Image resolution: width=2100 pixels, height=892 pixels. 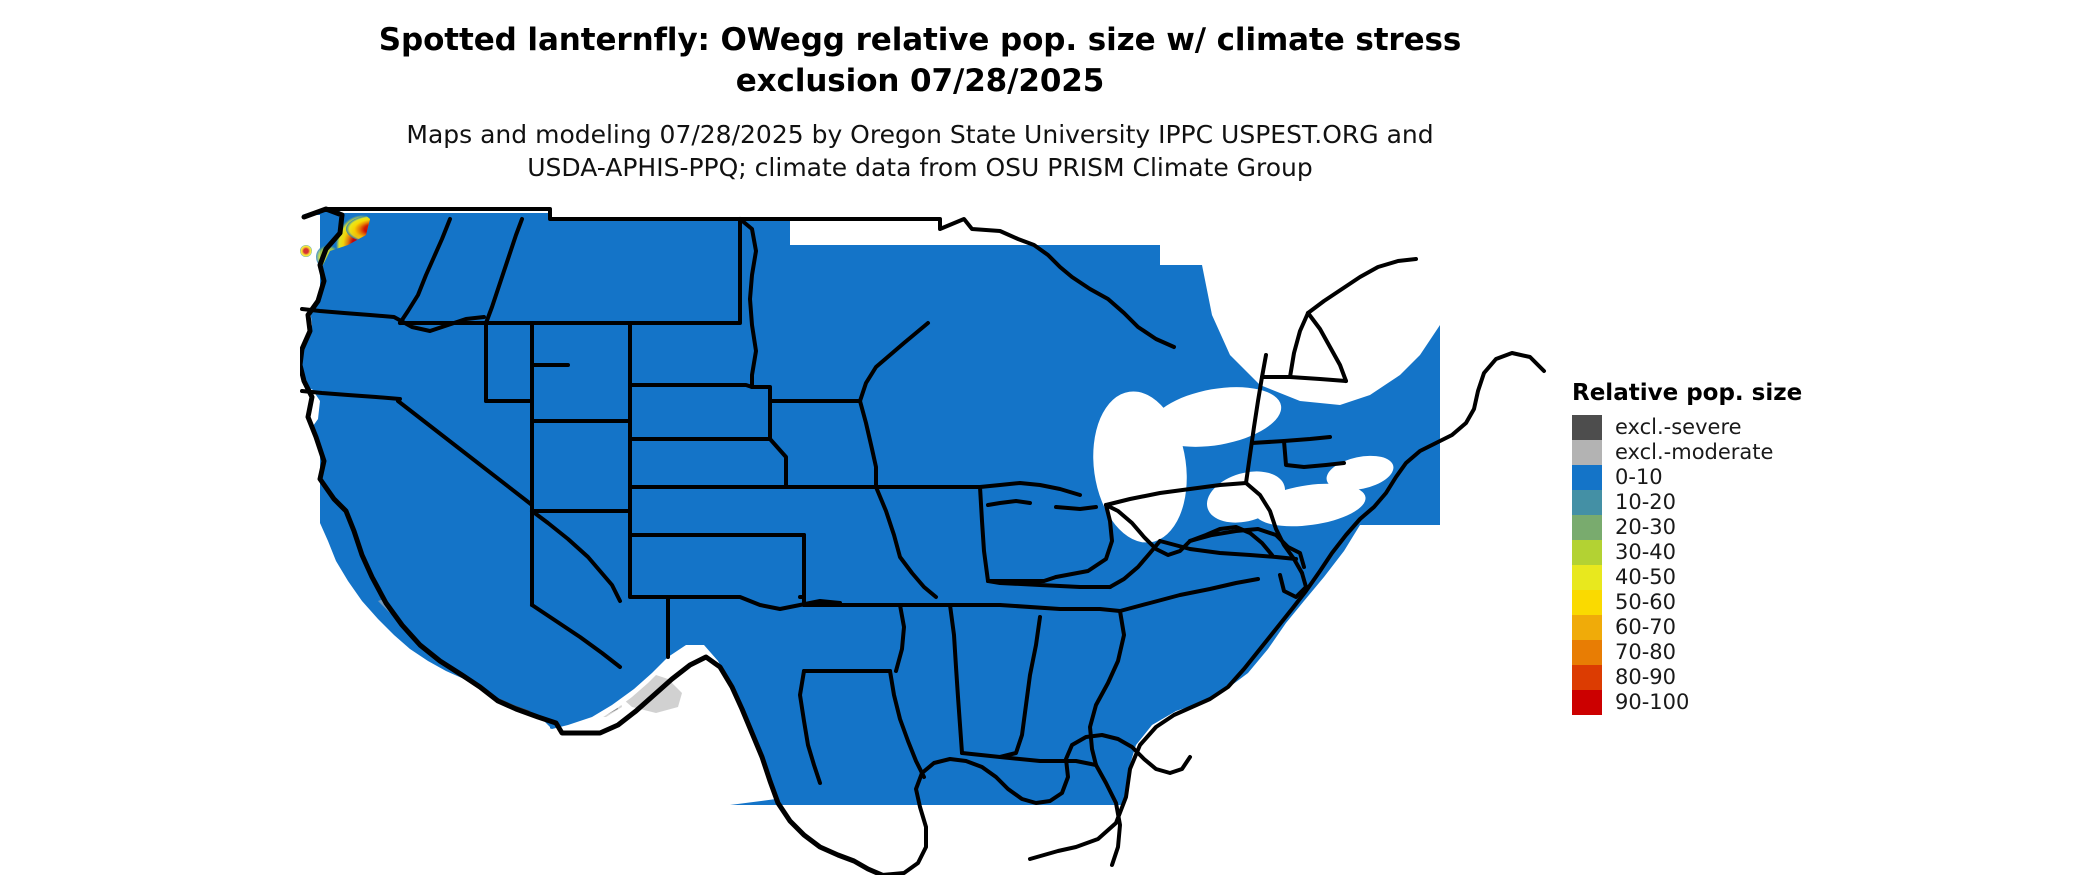 What do you see at coordinates (810, 727) in the screenshot?
I see `border-la-tx` at bounding box center [810, 727].